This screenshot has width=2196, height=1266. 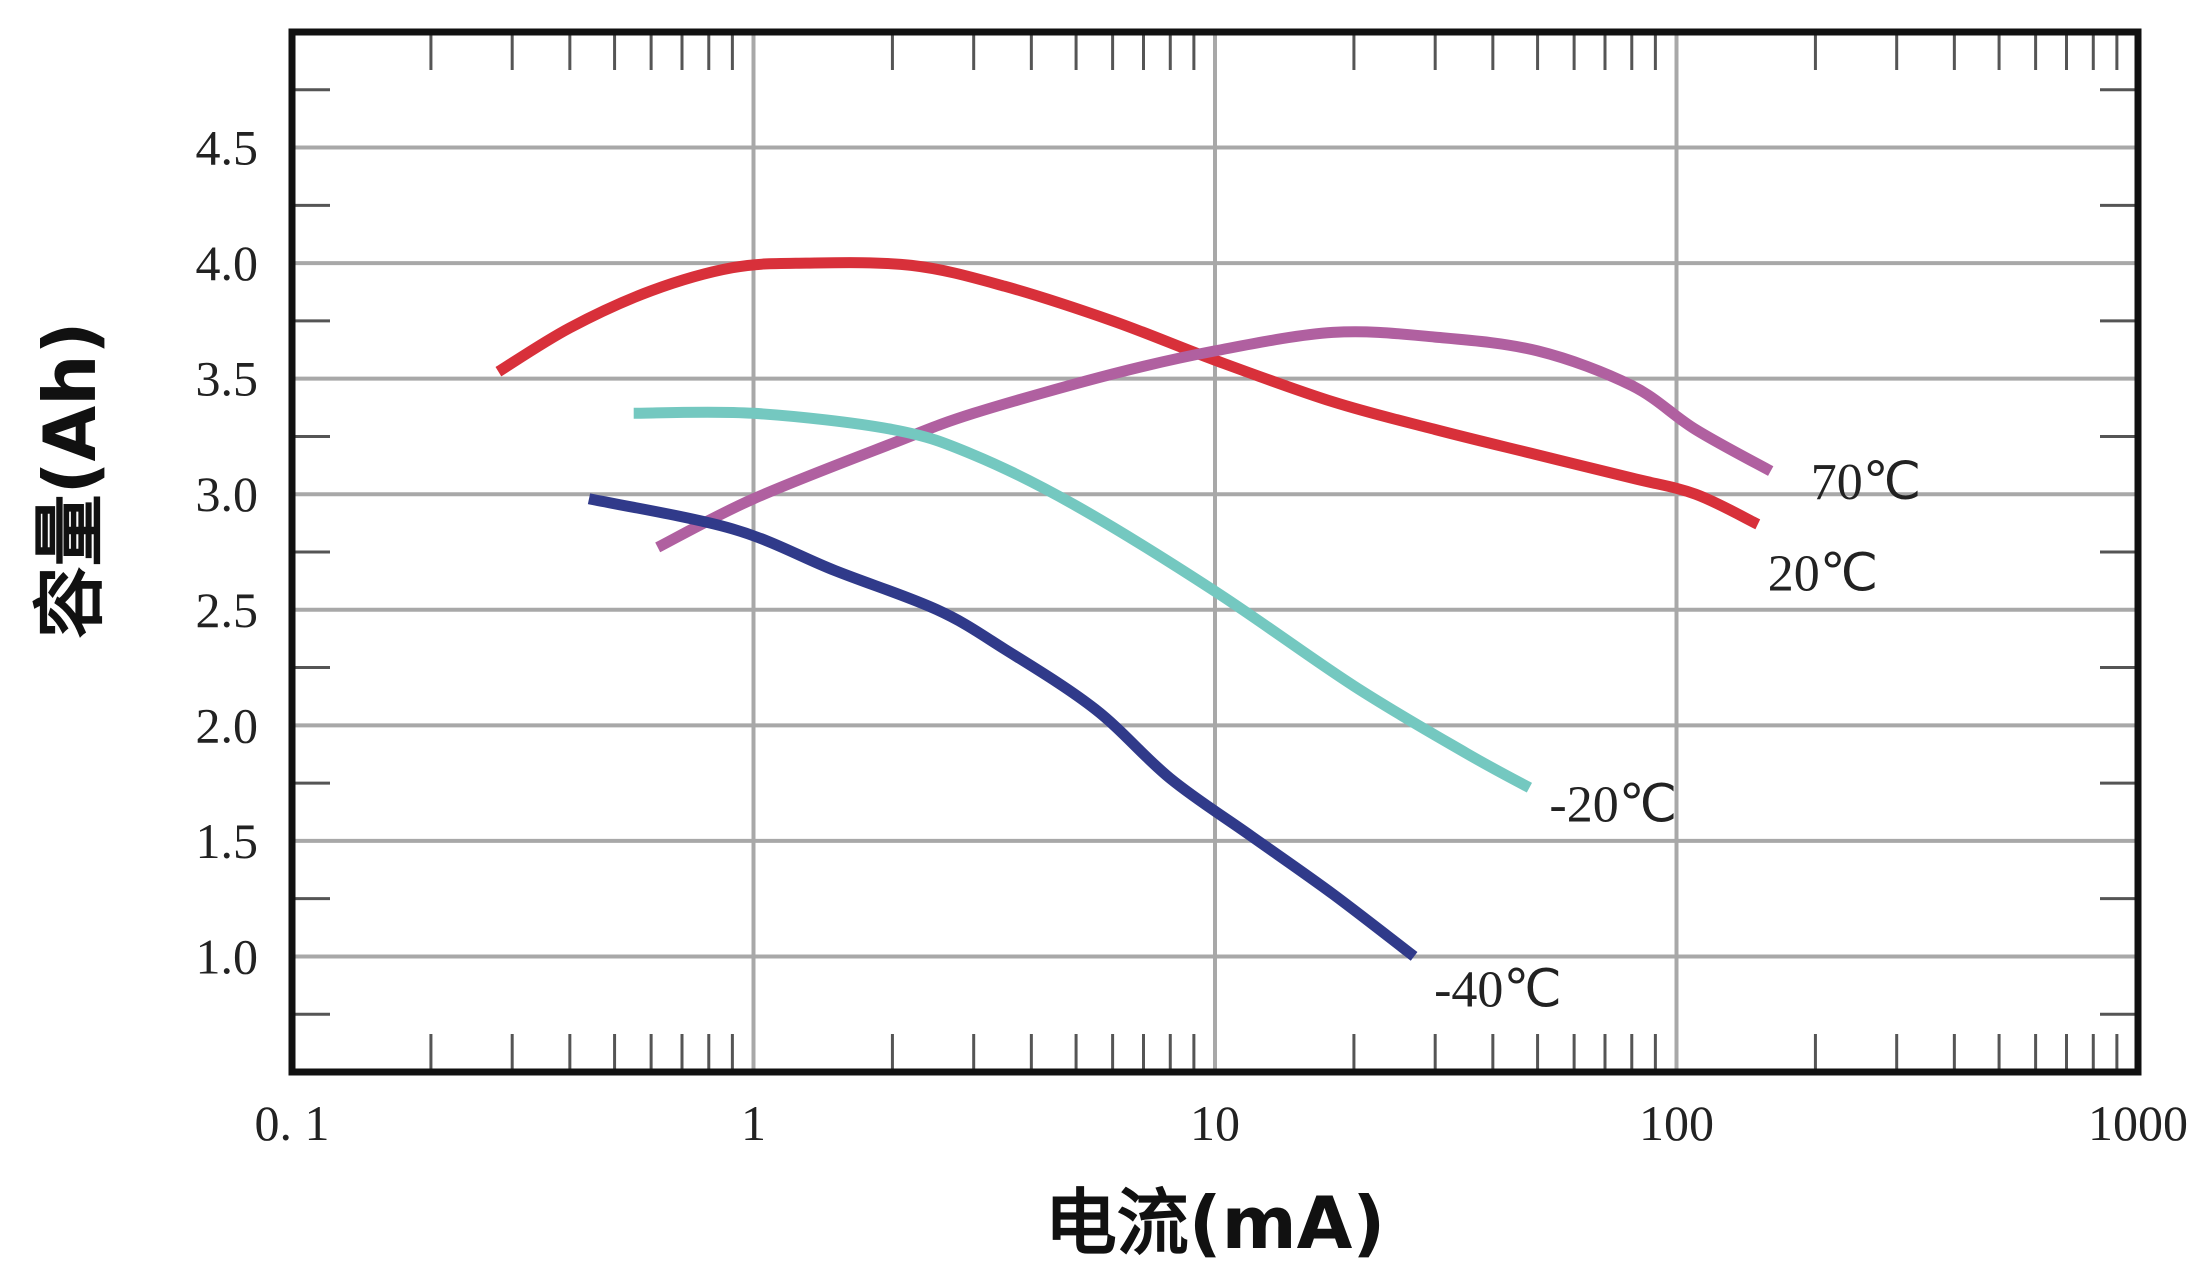 What do you see at coordinates (227, 494) in the screenshot?
I see `y-tick-label: 3.0` at bounding box center [227, 494].